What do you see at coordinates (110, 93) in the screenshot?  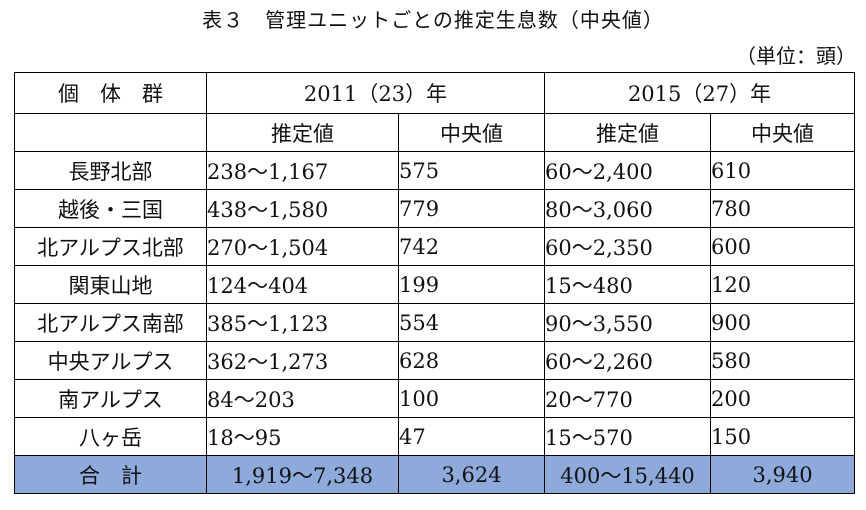 I see `header-group: 個 体 群` at bounding box center [110, 93].